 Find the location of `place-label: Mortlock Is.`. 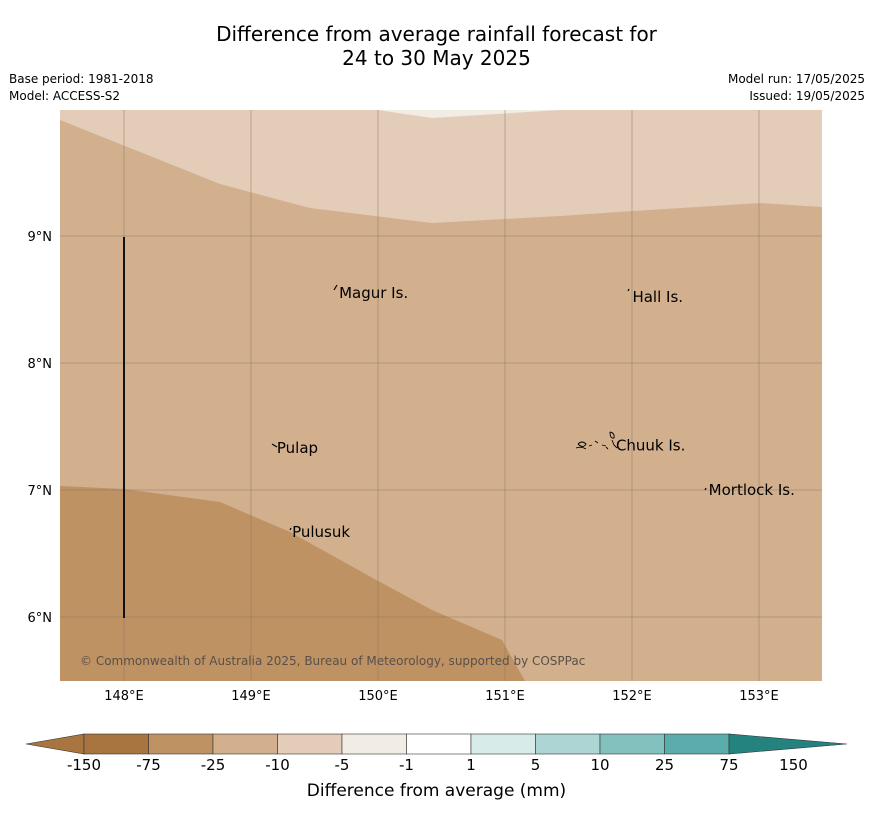

place-label: Mortlock Is. is located at coordinates (752, 490).